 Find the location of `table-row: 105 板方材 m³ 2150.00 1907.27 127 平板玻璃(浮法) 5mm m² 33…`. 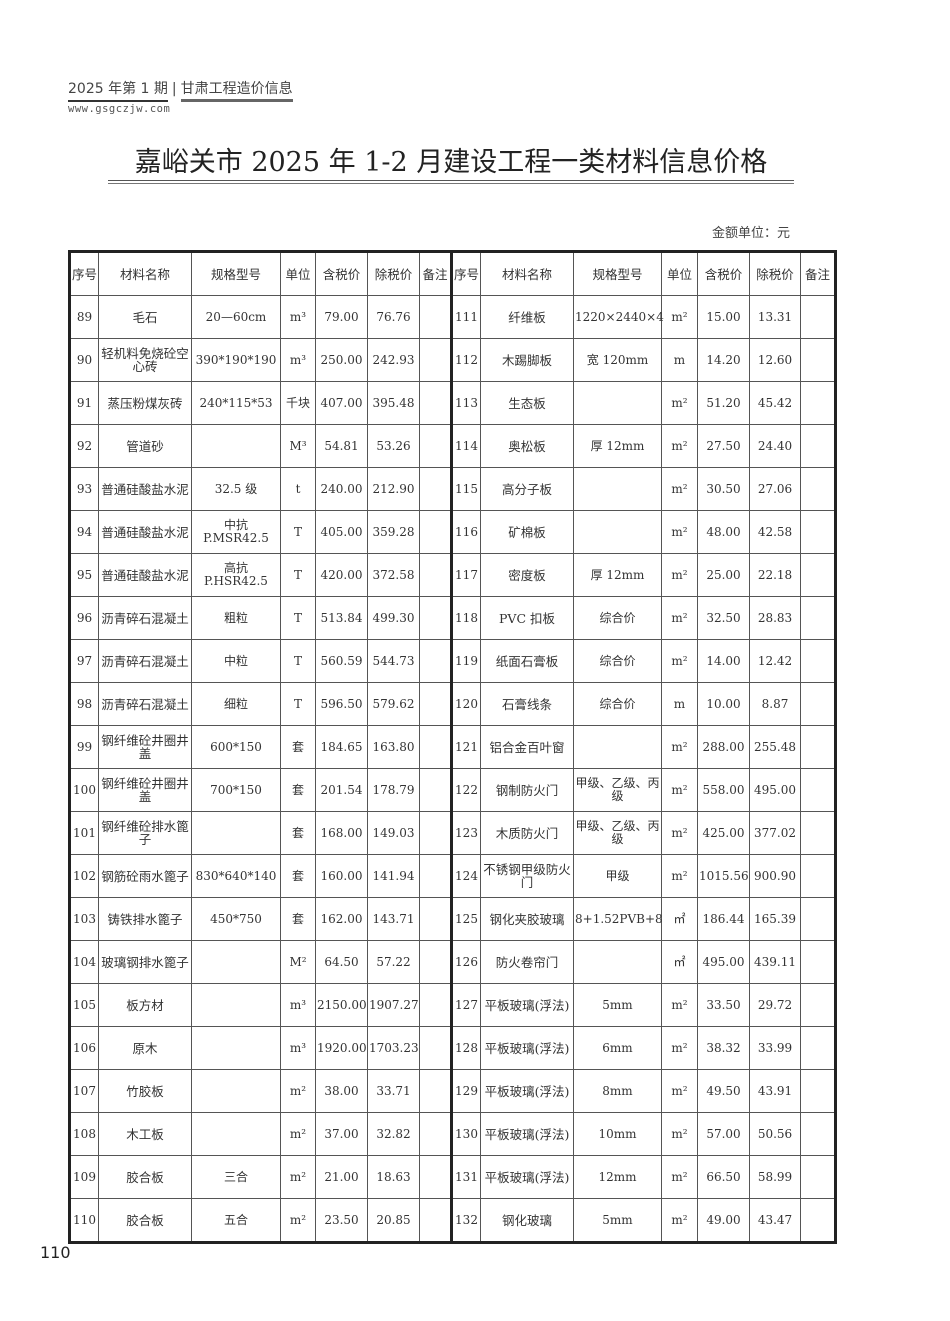

table-row: 105 板方材 m³ 2150.00 1907.27 127 平板玻璃(浮法) 5mm m² 33… is located at coordinates (452, 1005).